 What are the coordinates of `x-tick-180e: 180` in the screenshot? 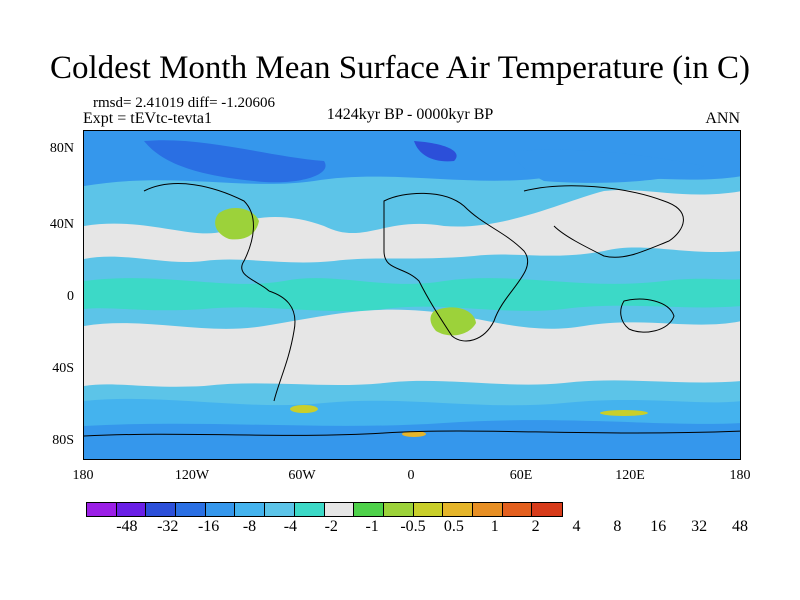 It's located at (740, 475).